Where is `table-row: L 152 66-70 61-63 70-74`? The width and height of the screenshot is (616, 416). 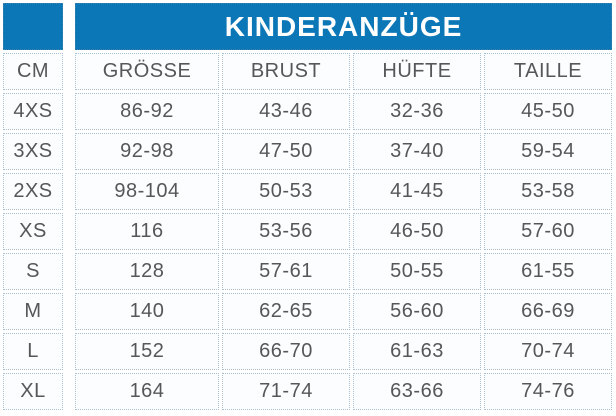 table-row: L 152 66-70 61-63 70-74 is located at coordinates (307, 351).